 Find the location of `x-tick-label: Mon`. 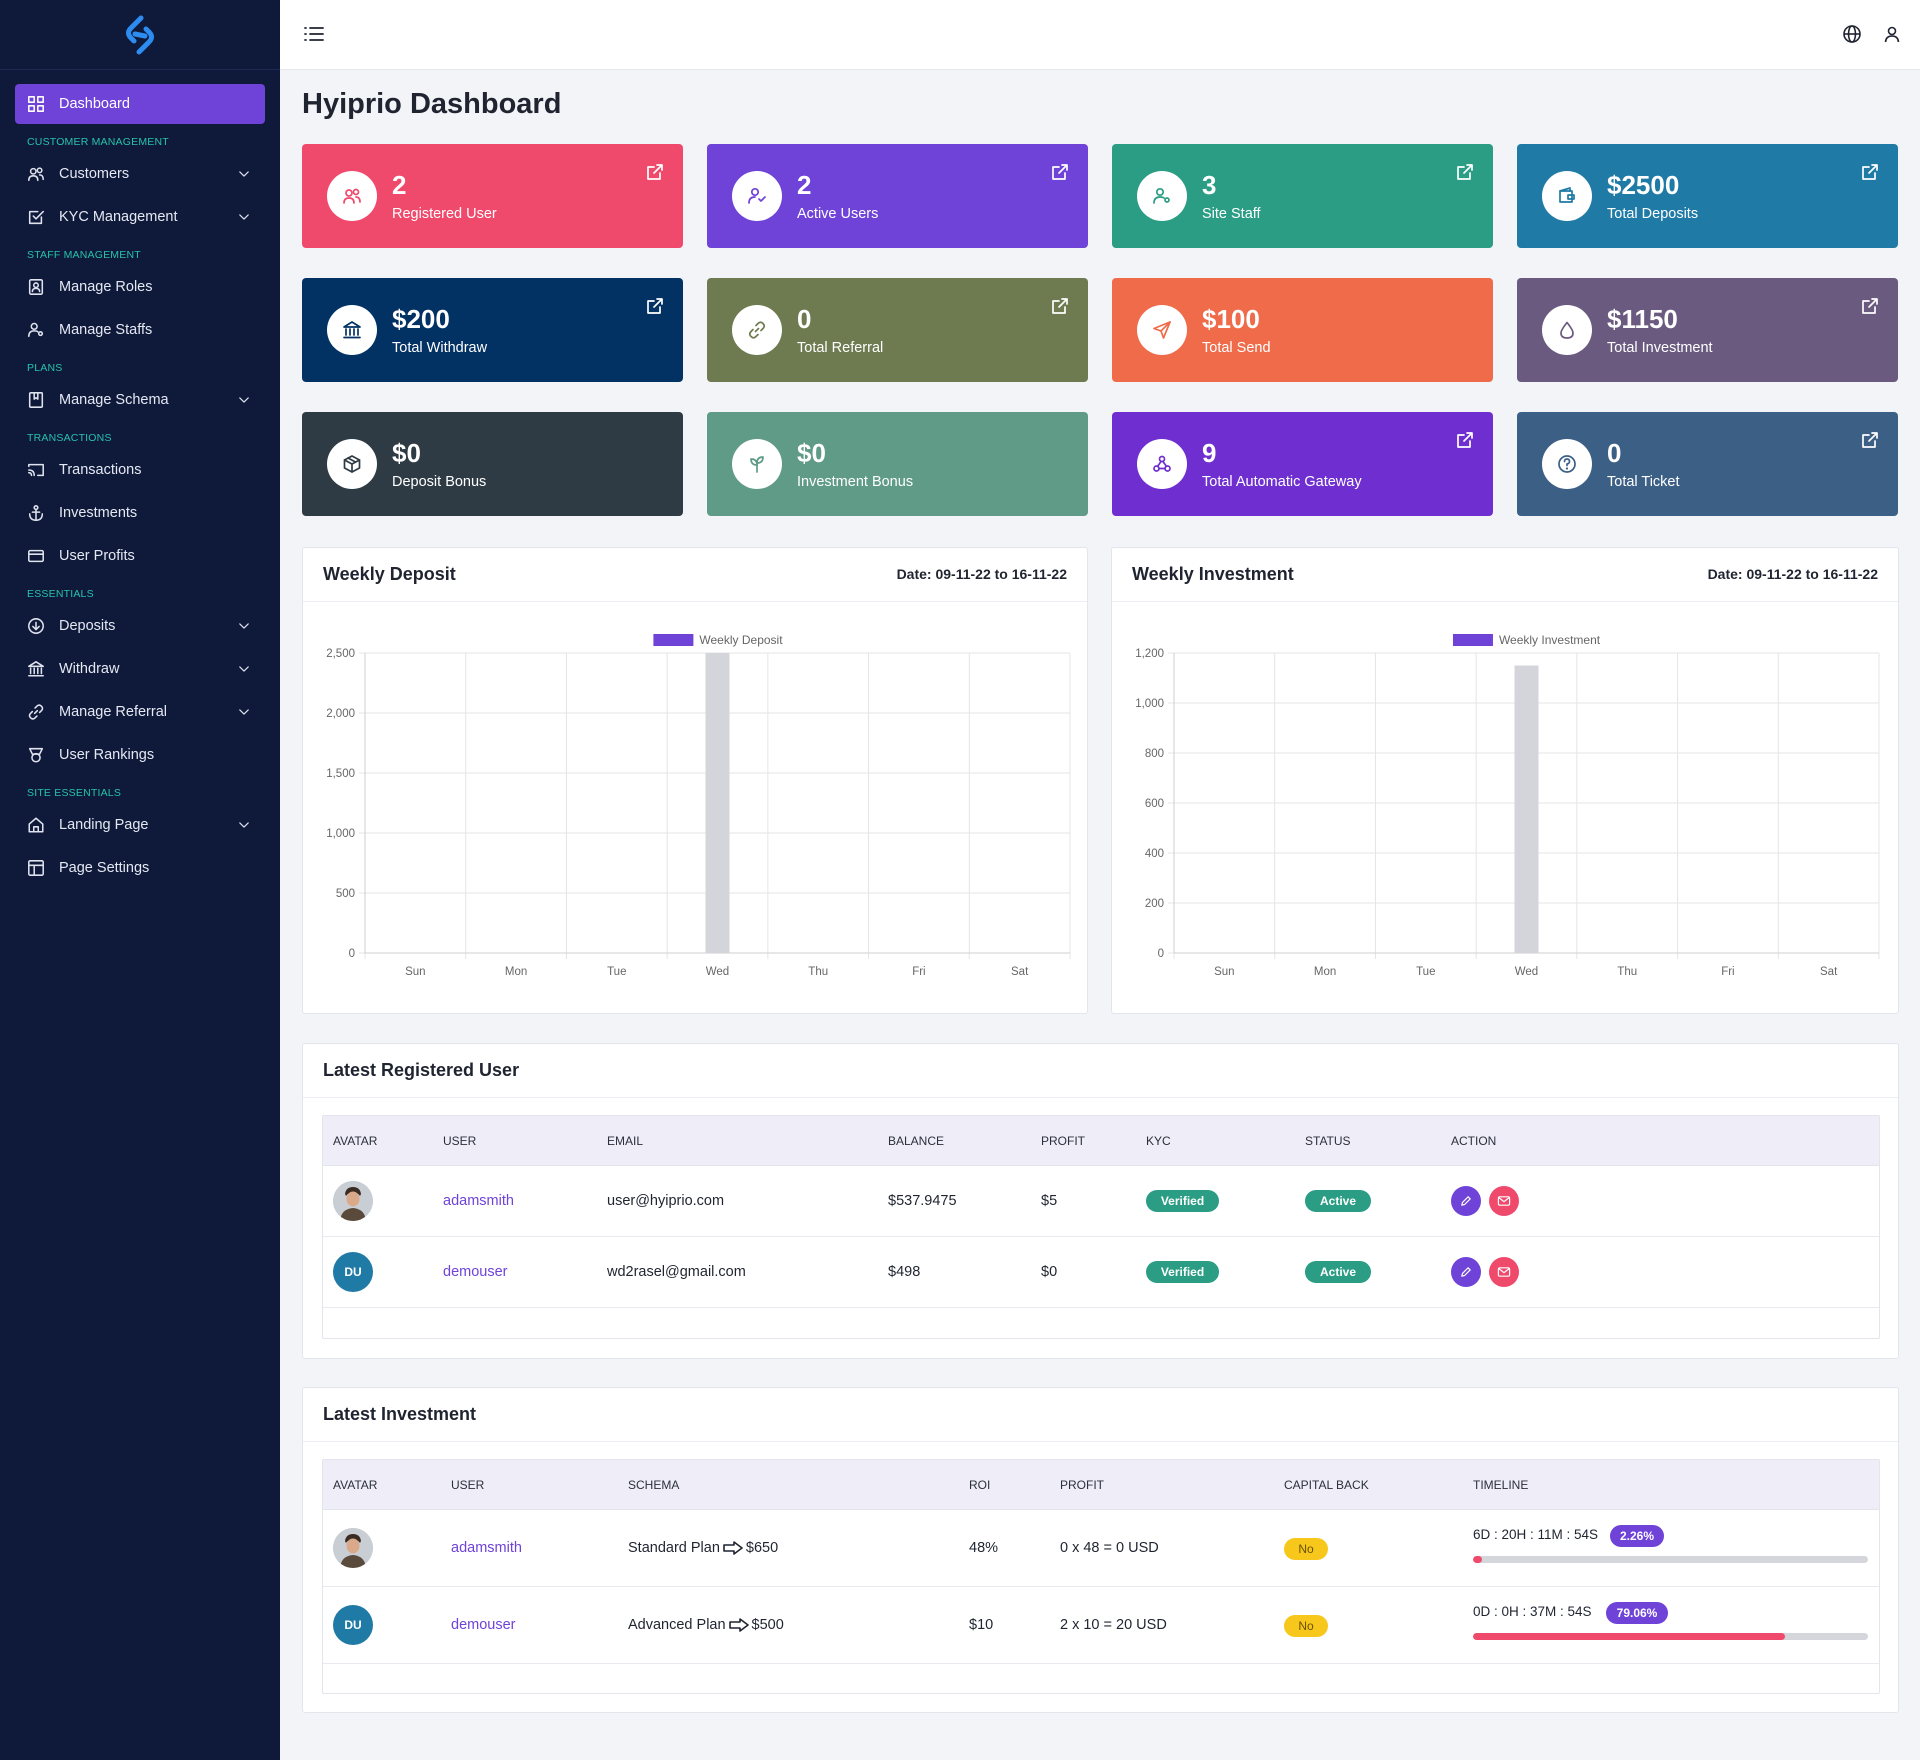

x-tick-label: Mon is located at coordinates (1325, 972).